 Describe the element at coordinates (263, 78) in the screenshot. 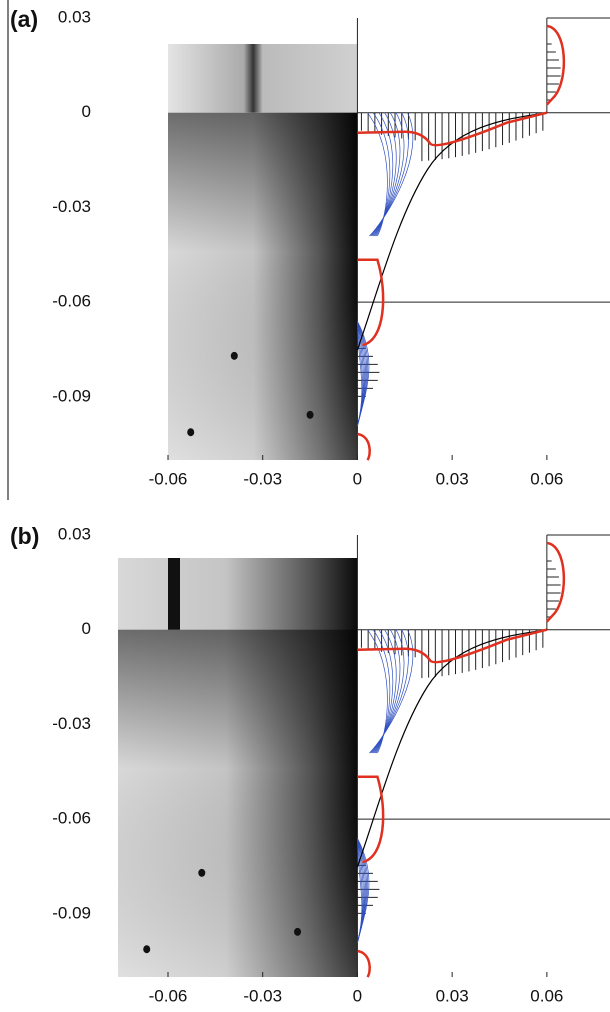

I see `photo-strip` at that location.